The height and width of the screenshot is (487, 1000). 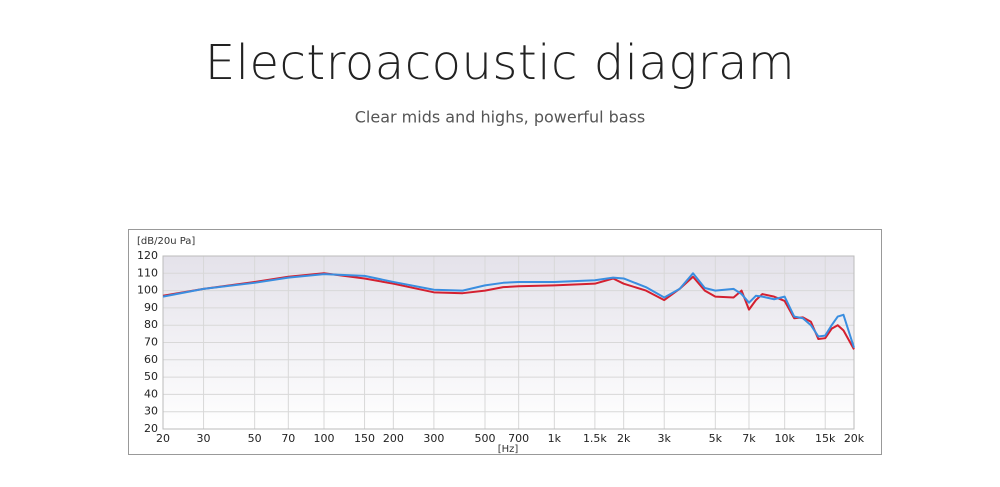 I want to click on y-axis-label: [dB/20u Pa], so click(x=166, y=241).